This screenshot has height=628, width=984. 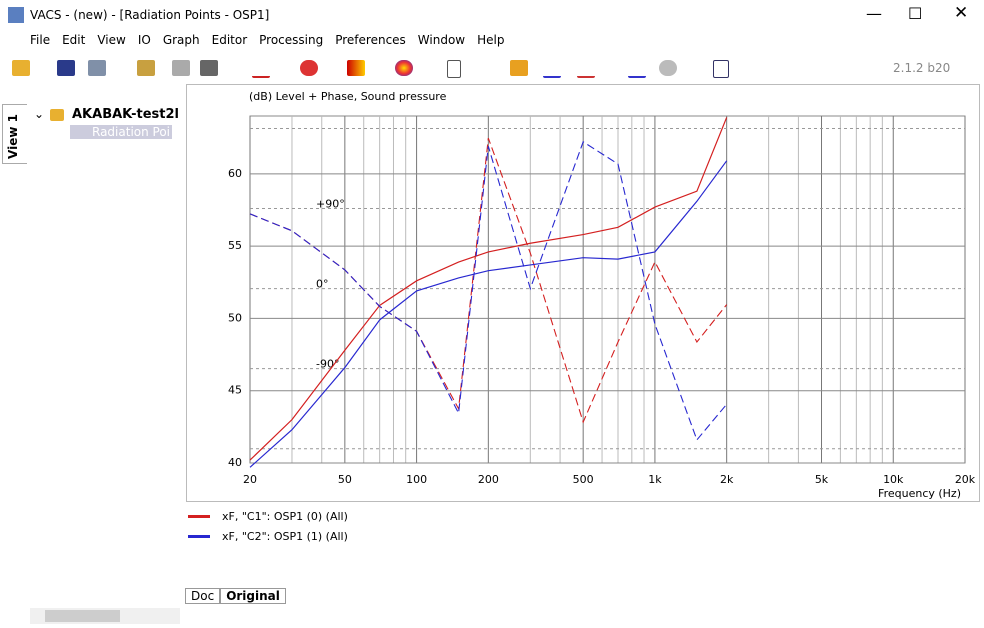 I want to click on folder-icon, so click(x=57, y=115).